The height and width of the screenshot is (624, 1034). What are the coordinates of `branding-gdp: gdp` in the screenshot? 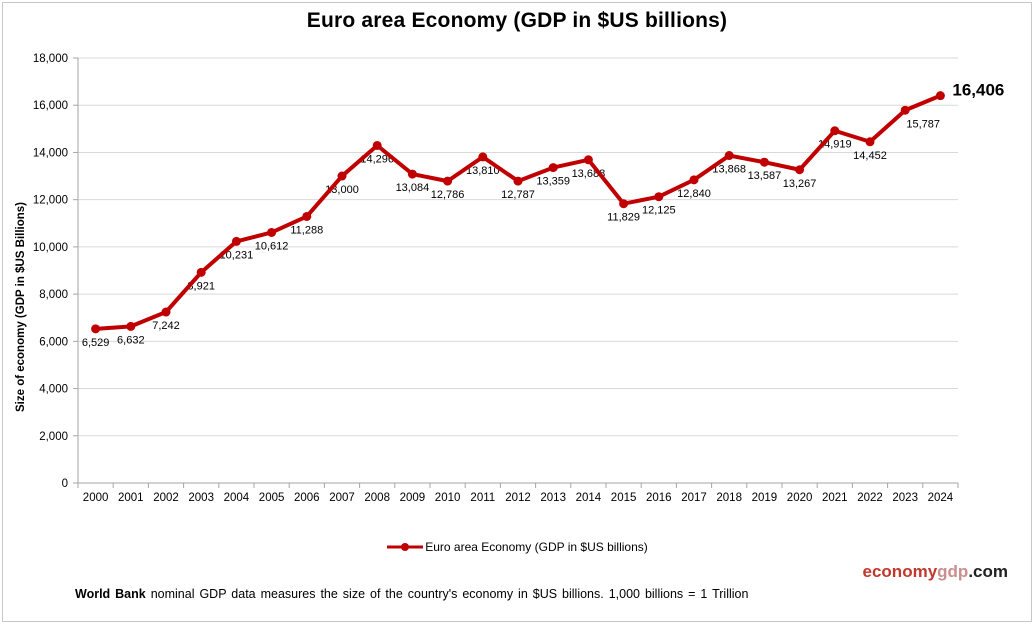 It's located at (953, 571).